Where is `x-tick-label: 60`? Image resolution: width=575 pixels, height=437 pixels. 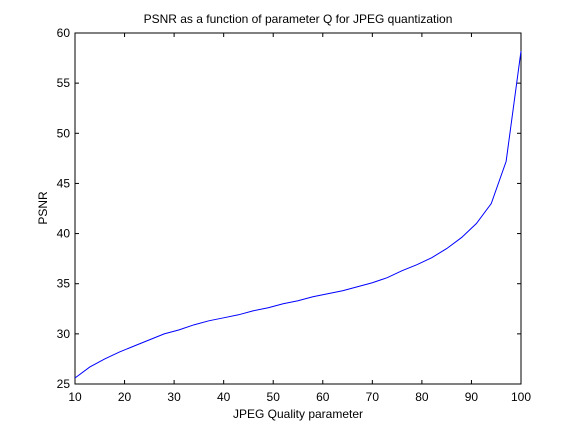 x-tick-label: 60 is located at coordinates (323, 397).